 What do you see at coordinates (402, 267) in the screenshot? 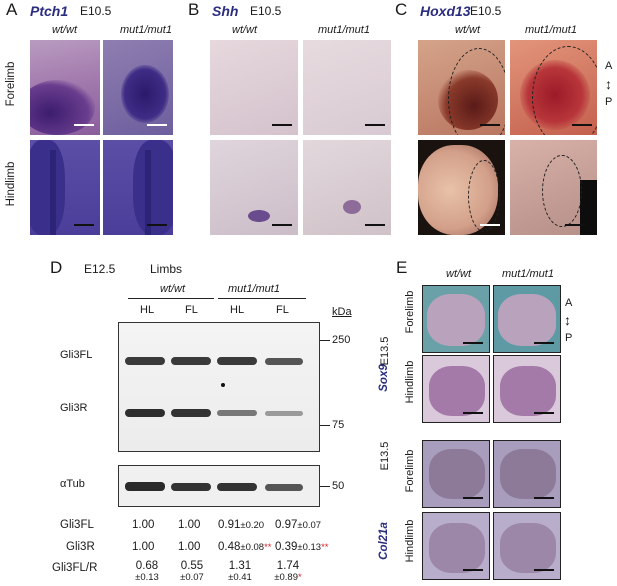
I see `panel-e-letter: E` at bounding box center [402, 267].